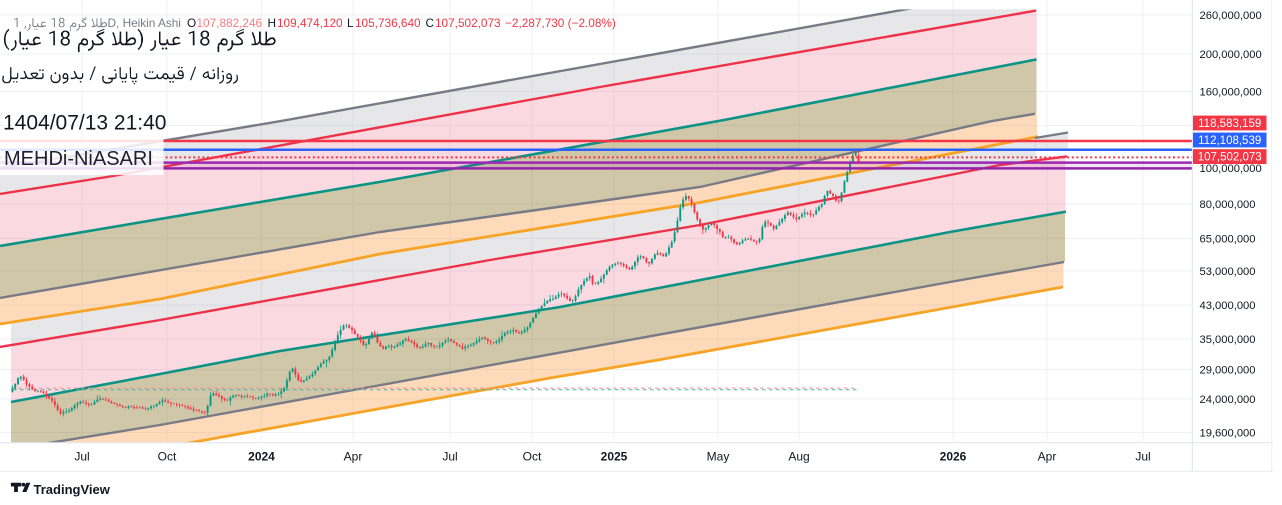 The height and width of the screenshot is (505, 1282). Describe the element at coordinates (72, 489) in the screenshot. I see `svg-text: TradingView` at that location.